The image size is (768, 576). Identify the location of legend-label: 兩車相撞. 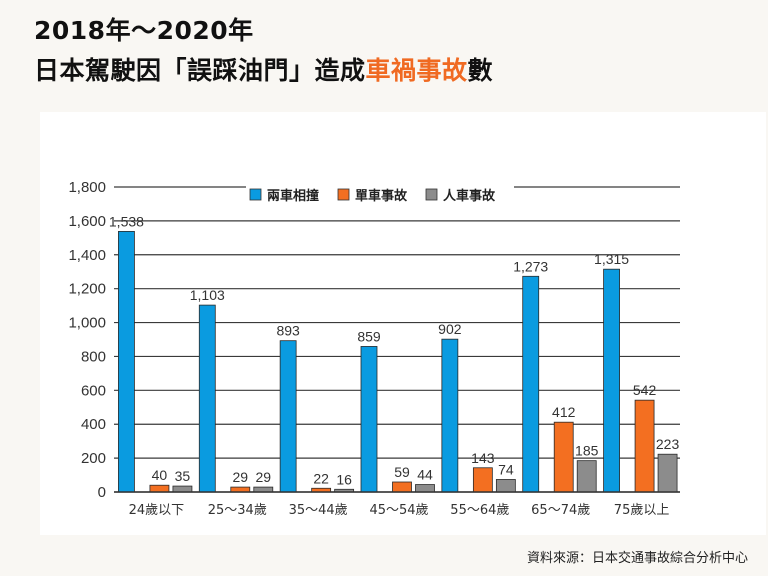
(293, 196).